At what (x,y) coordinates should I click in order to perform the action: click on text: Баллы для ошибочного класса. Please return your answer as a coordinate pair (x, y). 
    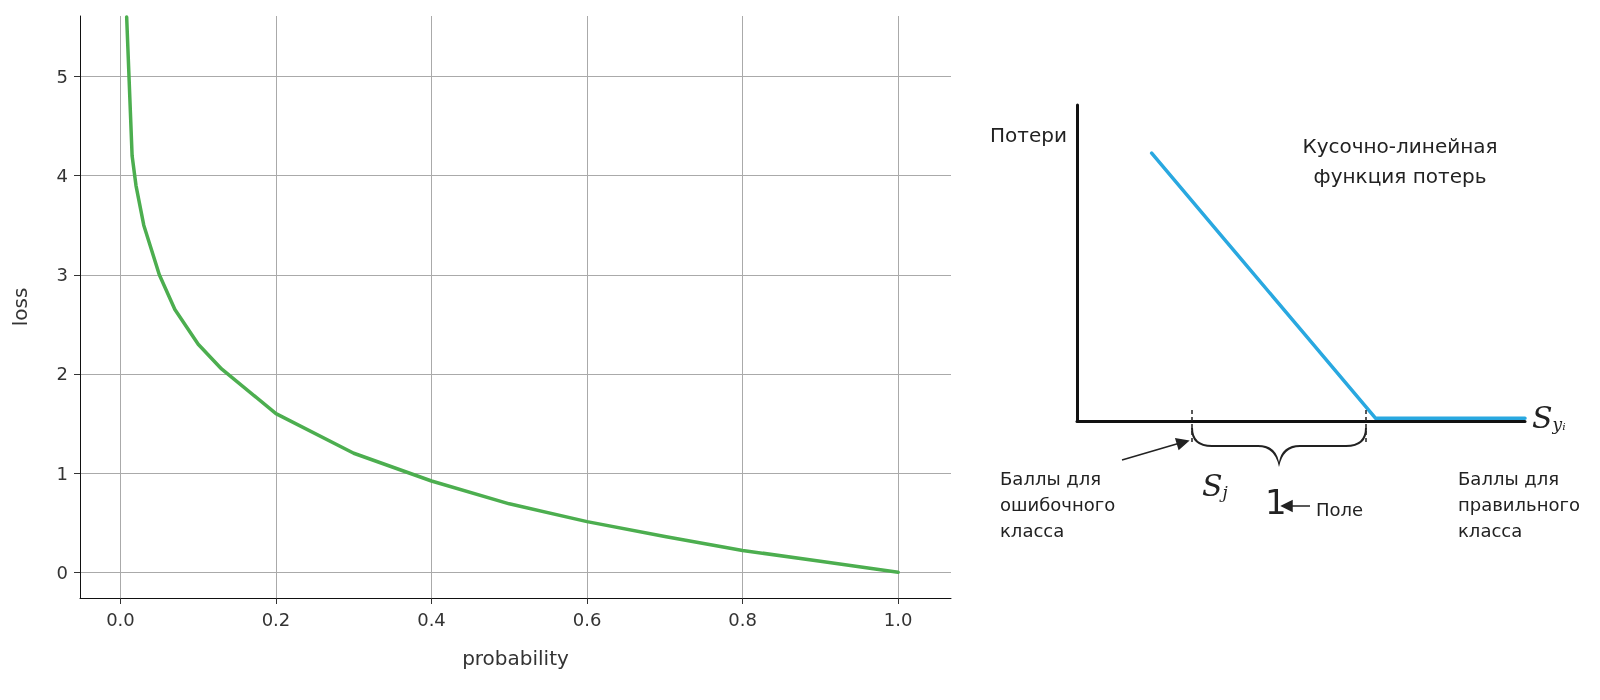
    Looking at the image, I should click on (1058, 504).